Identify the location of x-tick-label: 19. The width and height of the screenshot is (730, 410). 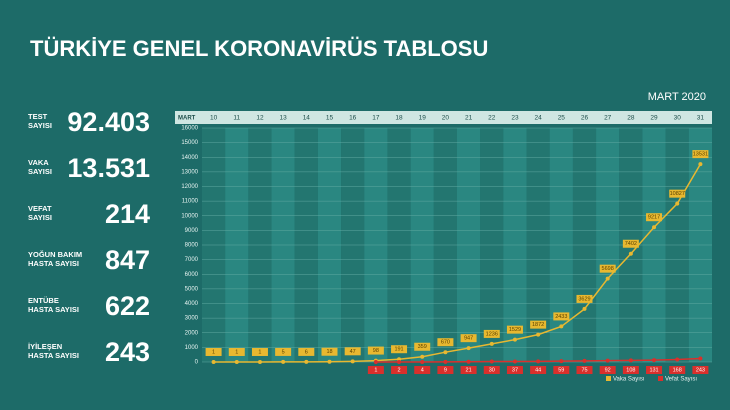
(423, 118).